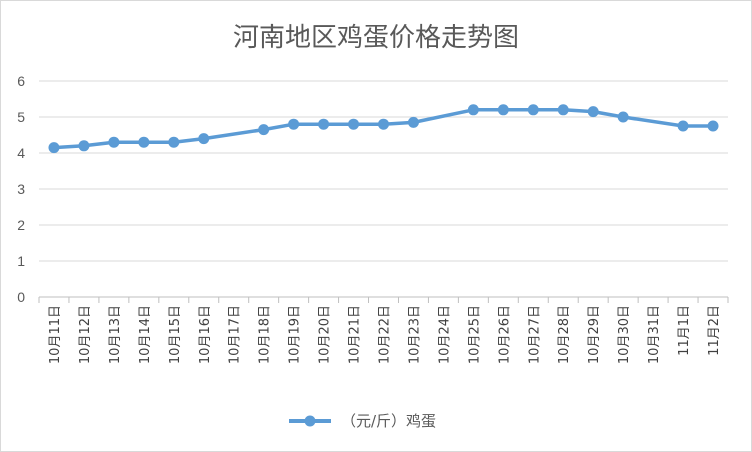  Describe the element at coordinates (115, 334) in the screenshot. I see `x-tick-label: 10月13日` at that location.